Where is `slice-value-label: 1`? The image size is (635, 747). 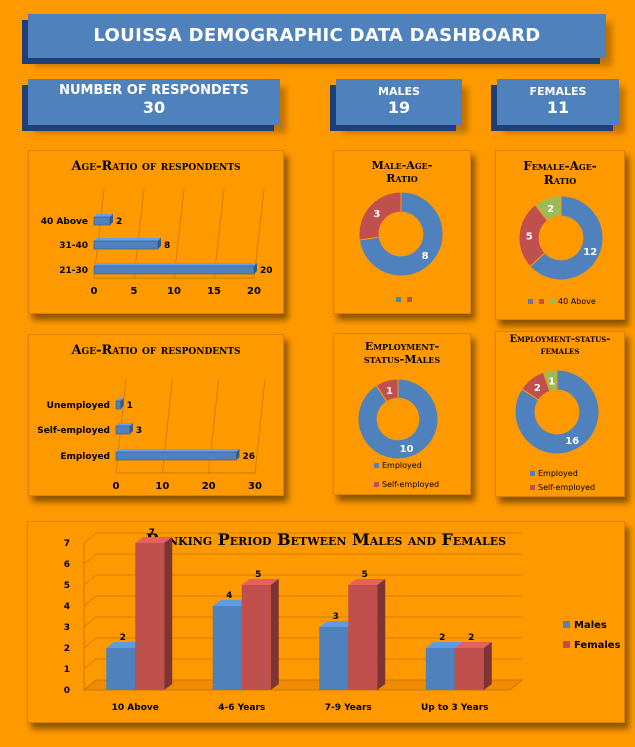 slice-value-label: 1 is located at coordinates (551, 382).